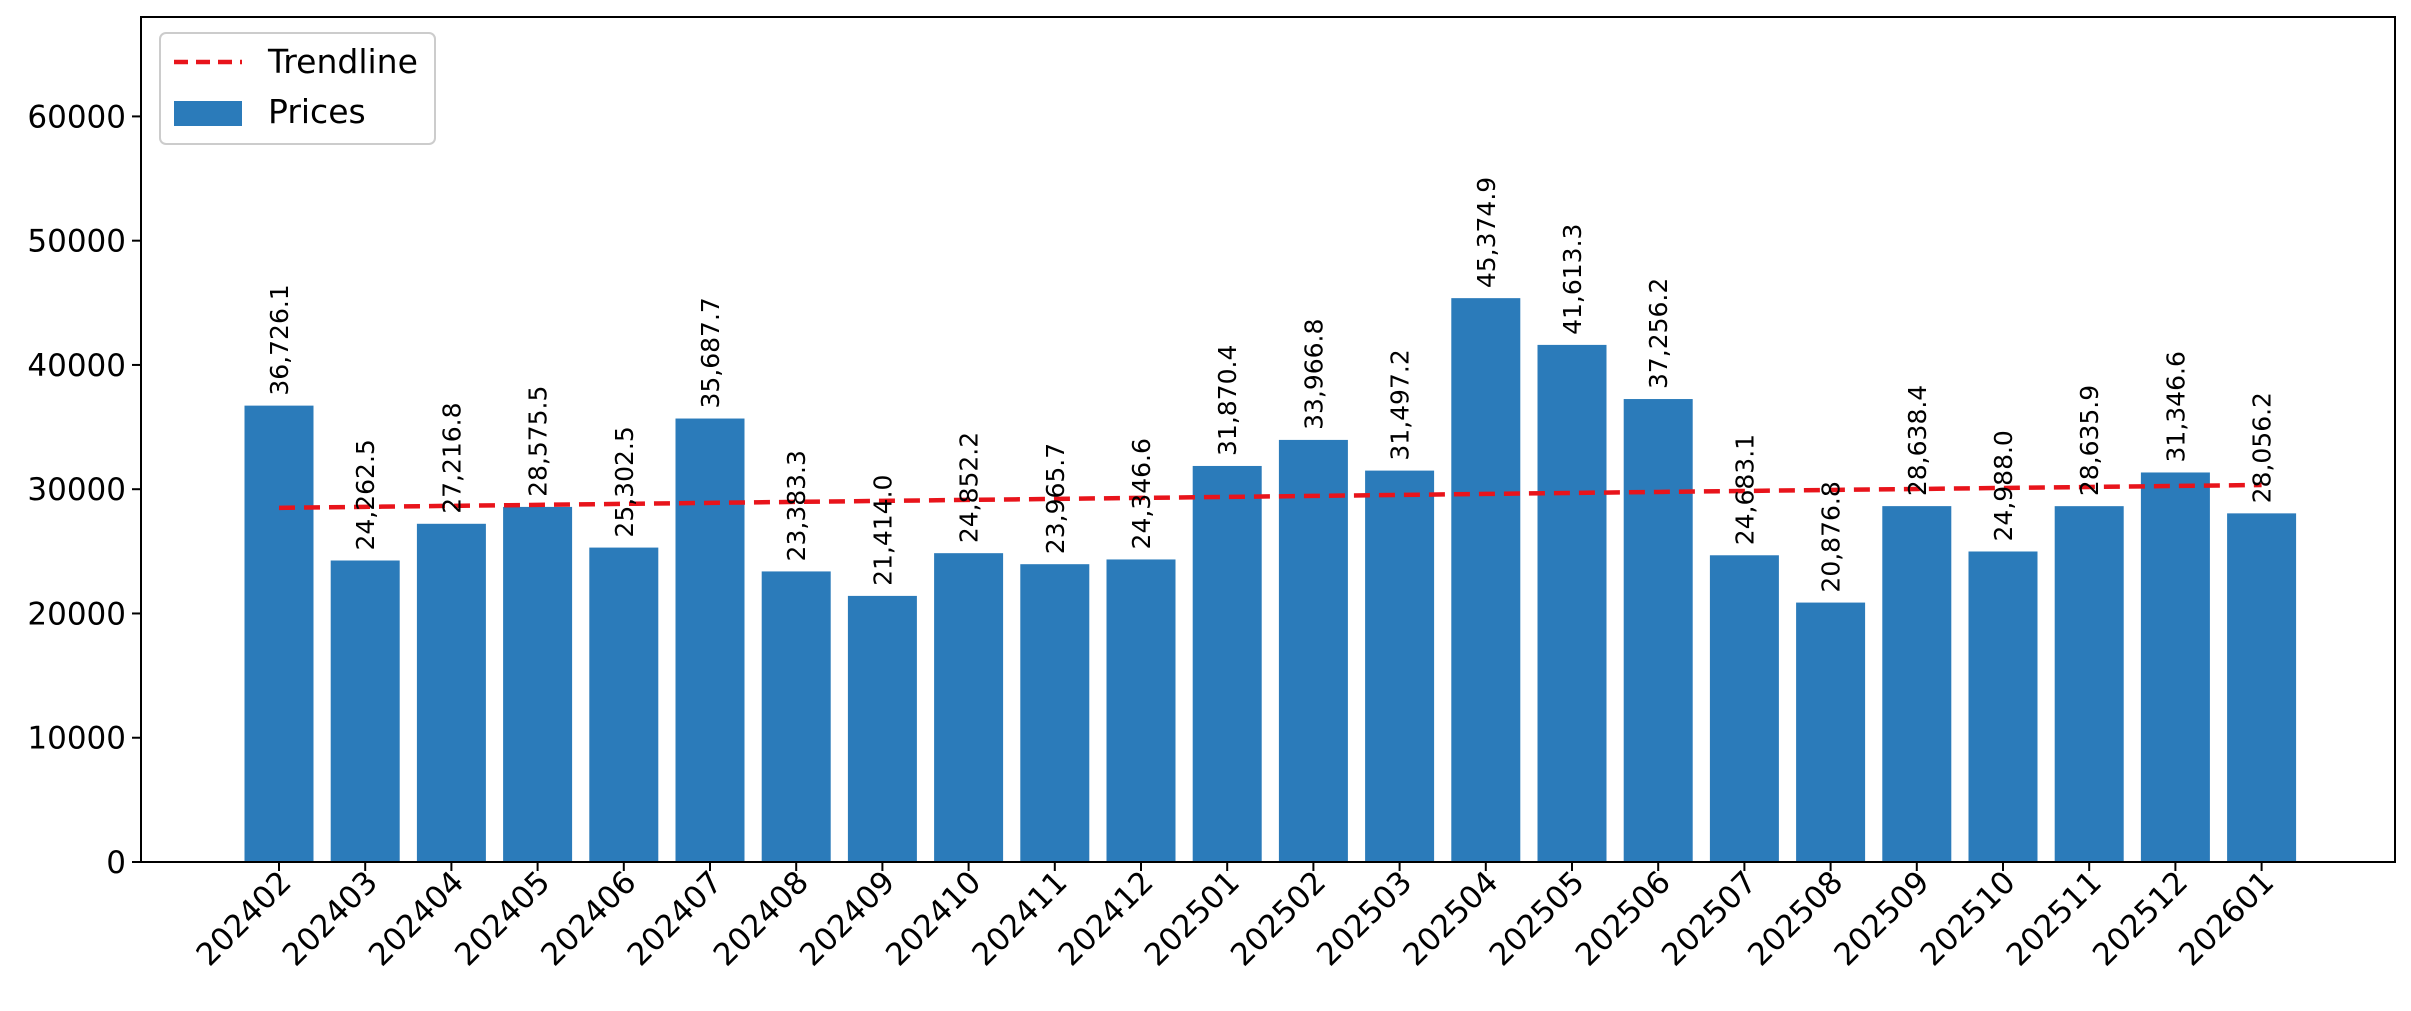 This screenshot has height=1011, width=2411. I want to click on y-axis: 0 10000 20000 30000 40000 50000 60000, so click(84, 490).